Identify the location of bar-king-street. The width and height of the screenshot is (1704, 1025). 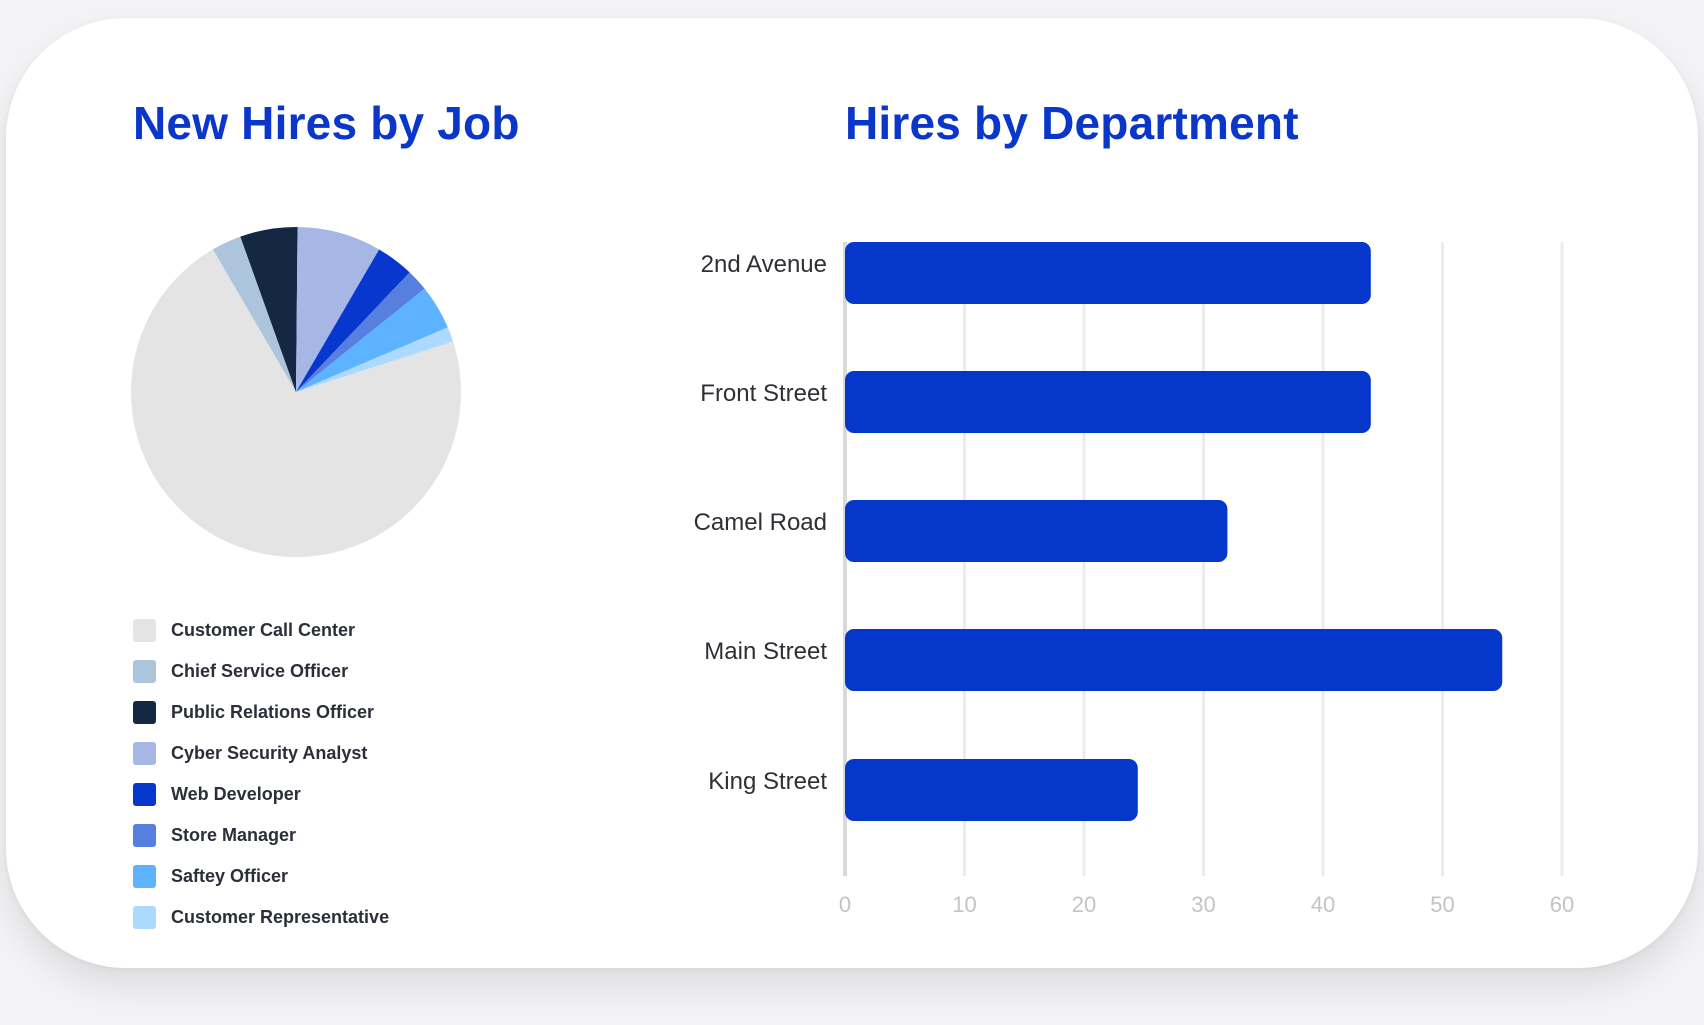
(991, 790).